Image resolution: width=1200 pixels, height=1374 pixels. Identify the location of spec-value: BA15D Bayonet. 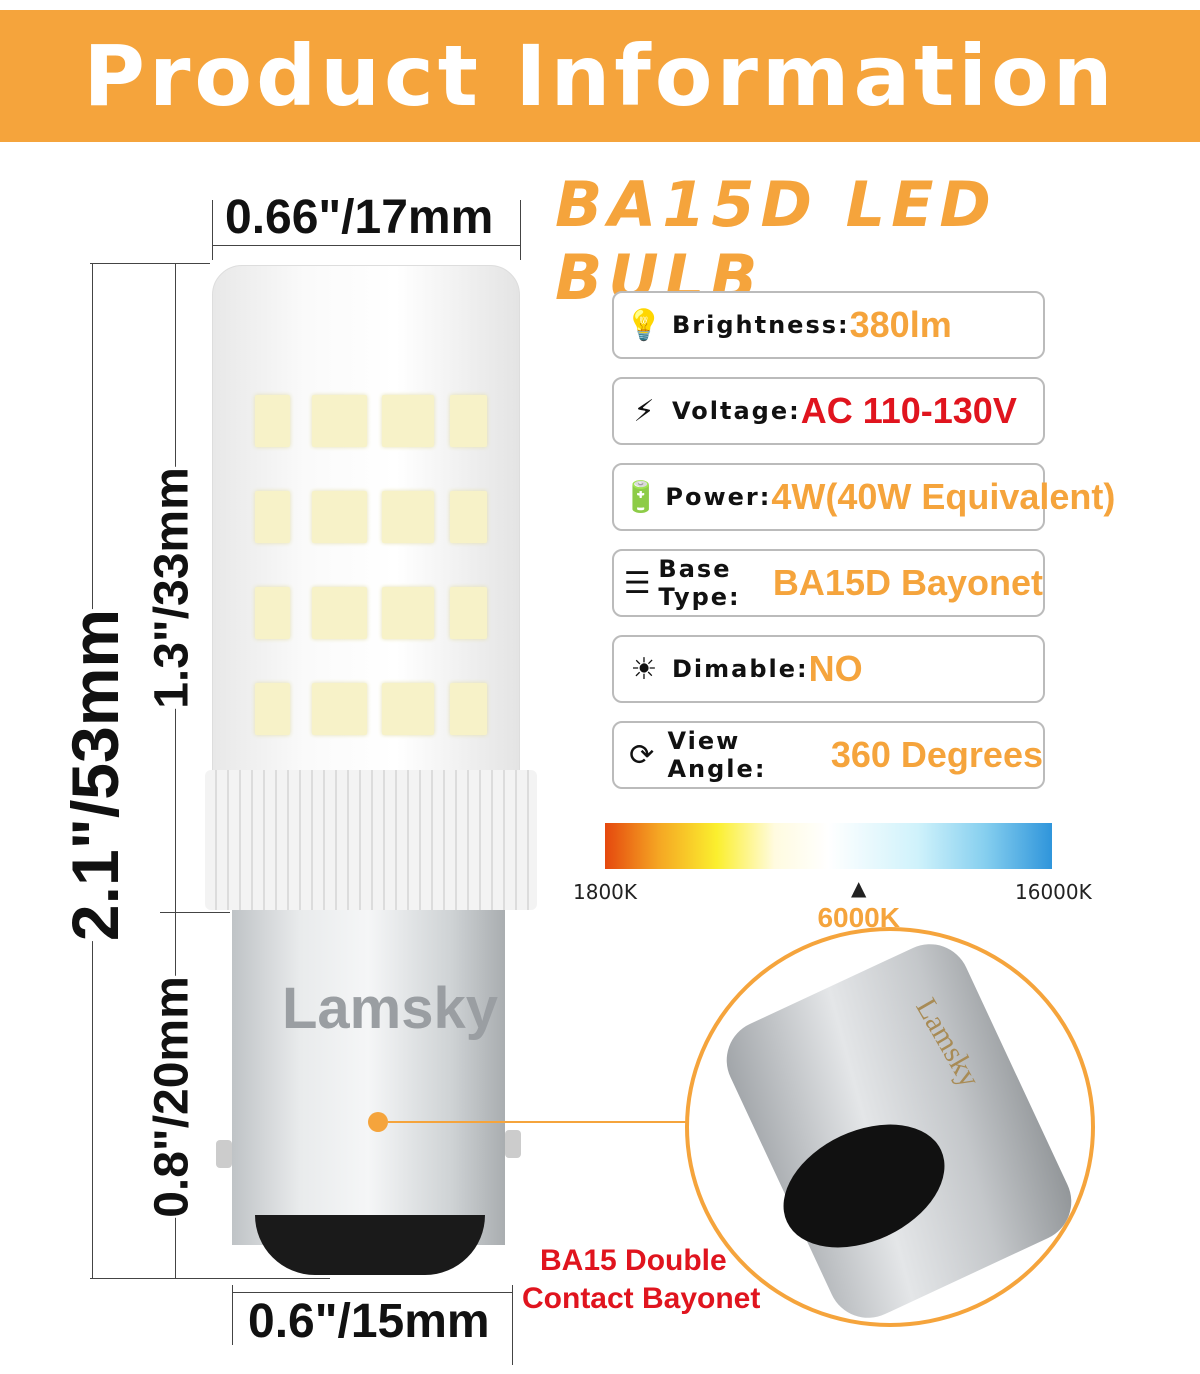
(907, 582).